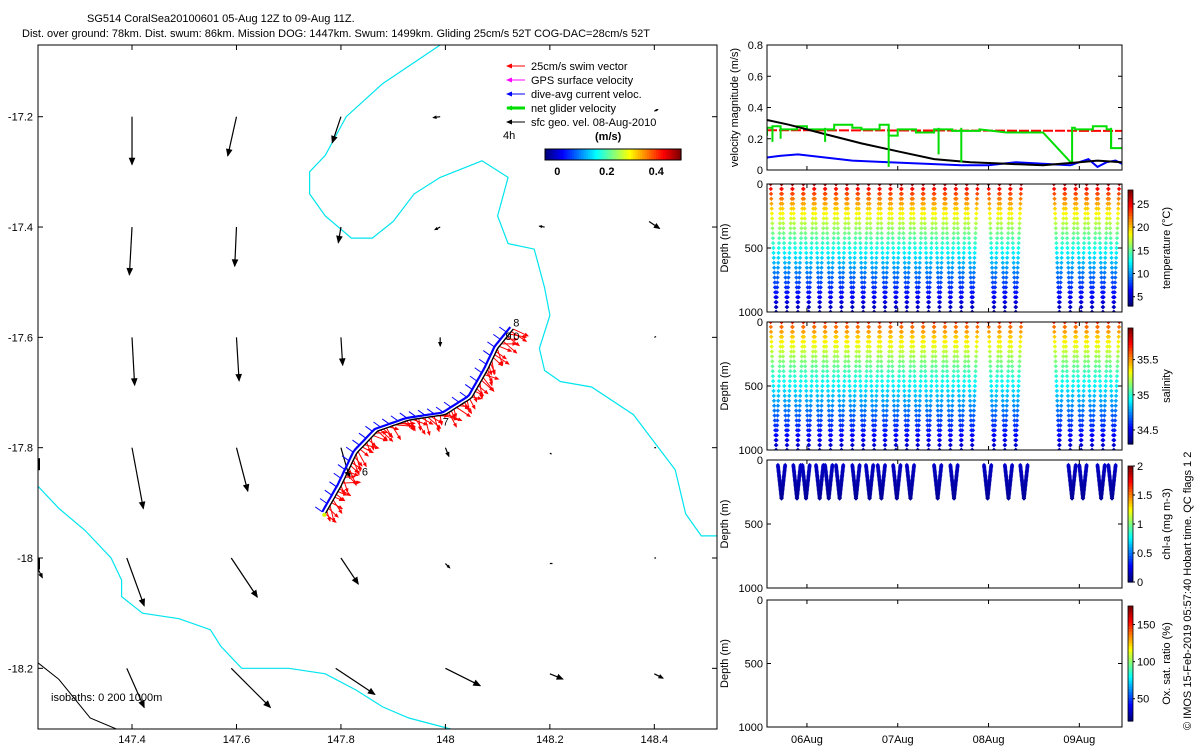 The height and width of the screenshot is (750, 1200). What do you see at coordinates (613, 154) in the screenshot?
I see `colorbar-frame` at bounding box center [613, 154].